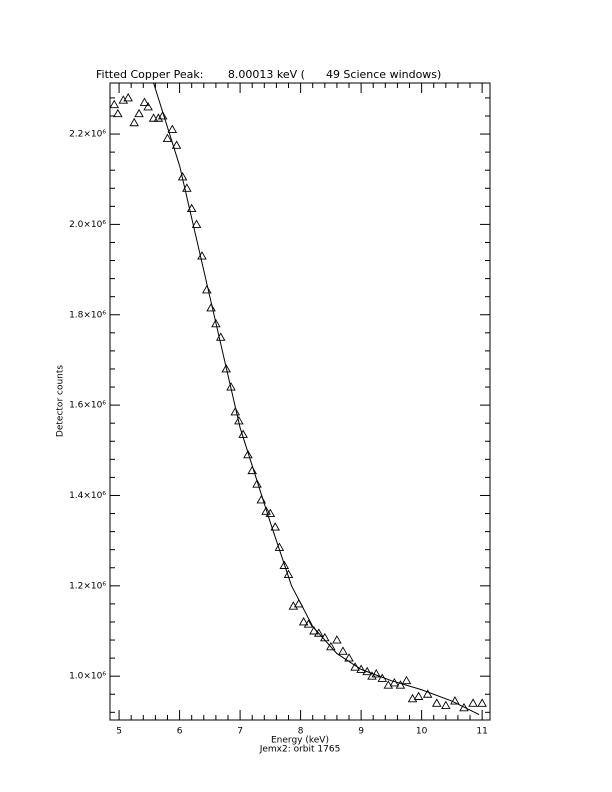  Describe the element at coordinates (87, 677) in the screenshot. I see `y-tick-label: 1.0×10⁶` at that location.